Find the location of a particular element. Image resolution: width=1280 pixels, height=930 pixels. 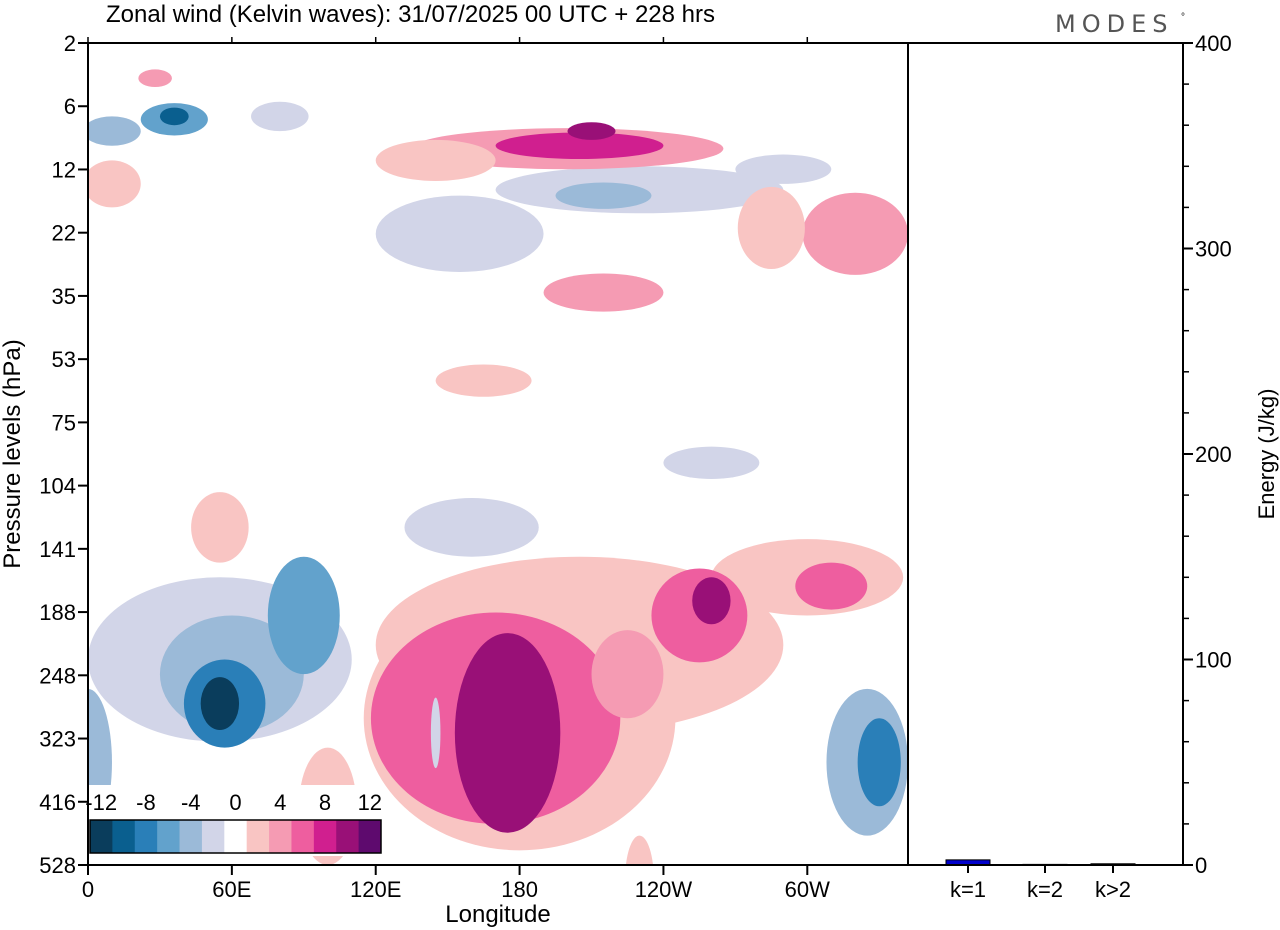

energy-cat-label-2: k>2 is located at coordinates (1113, 889).